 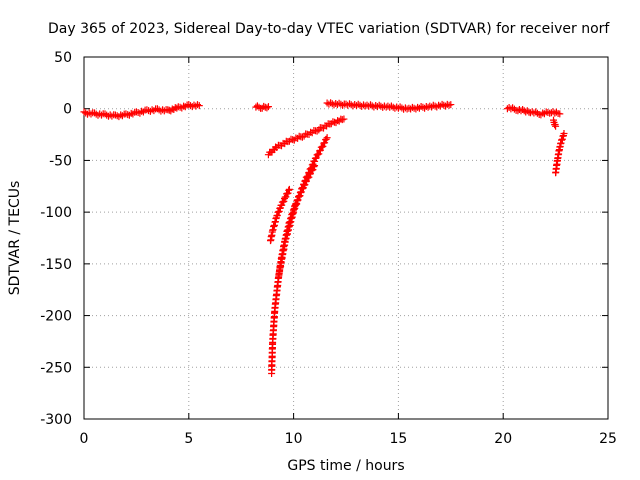 I want to click on x-tick-label: 0, so click(x=84, y=439).